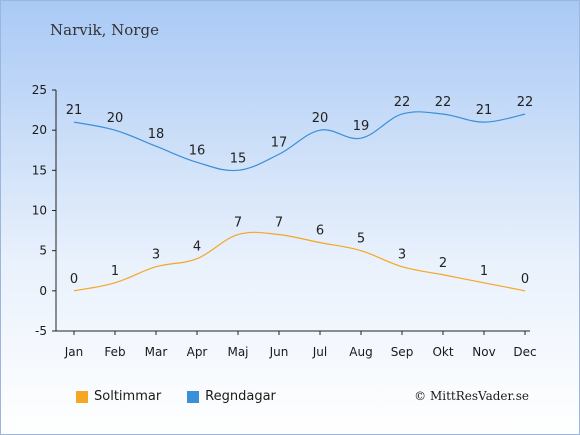  I want to click on data-label-regndagar: 16, so click(197, 150).